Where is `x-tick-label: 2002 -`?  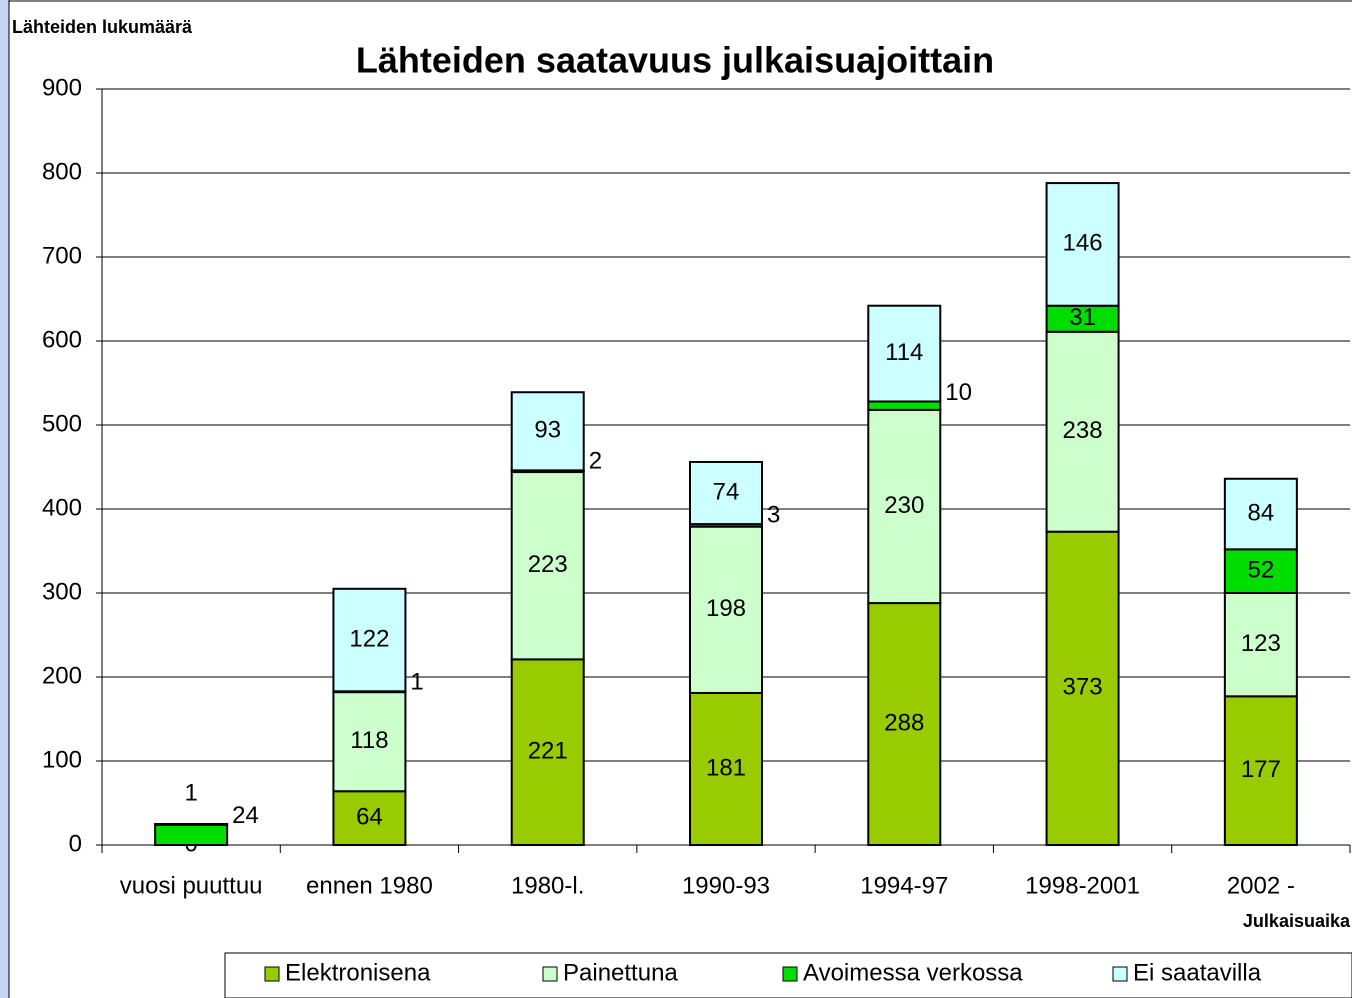
x-tick-label: 2002 - is located at coordinates (1261, 885).